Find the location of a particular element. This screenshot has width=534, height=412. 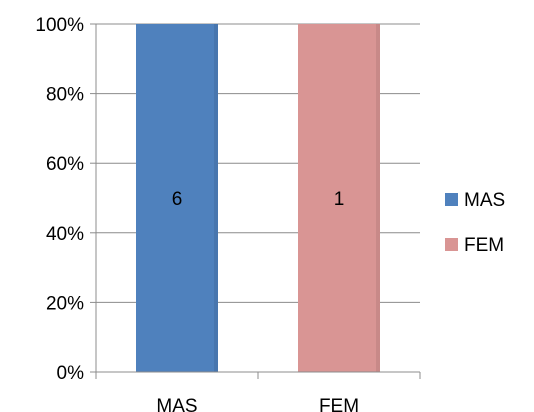

y-tick-label: 40% is located at coordinates (65, 234).